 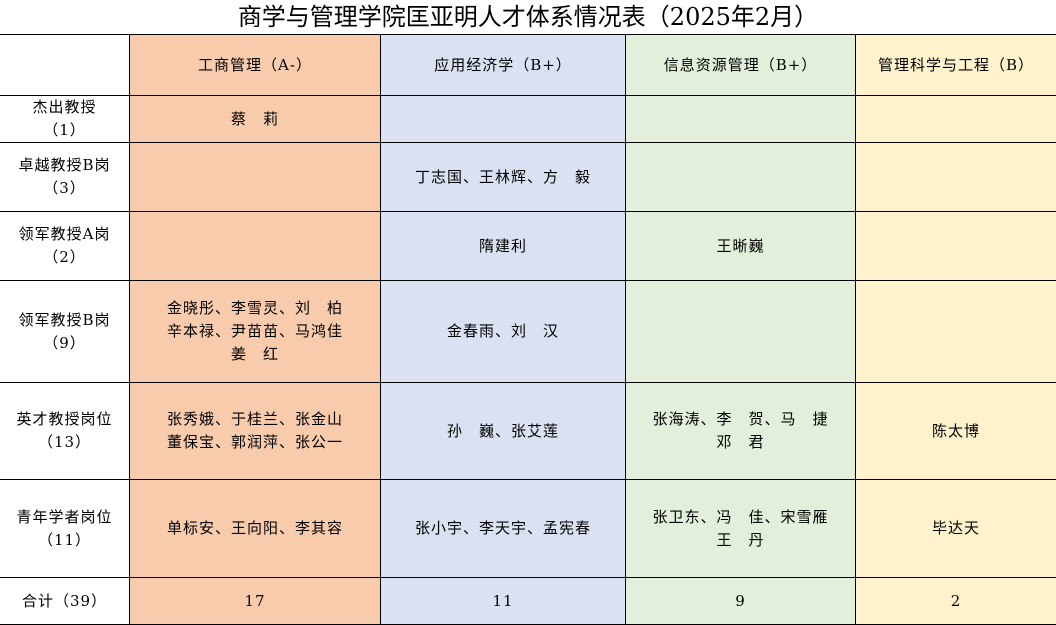 I want to click on total-cell: 17, so click(x=255, y=601).